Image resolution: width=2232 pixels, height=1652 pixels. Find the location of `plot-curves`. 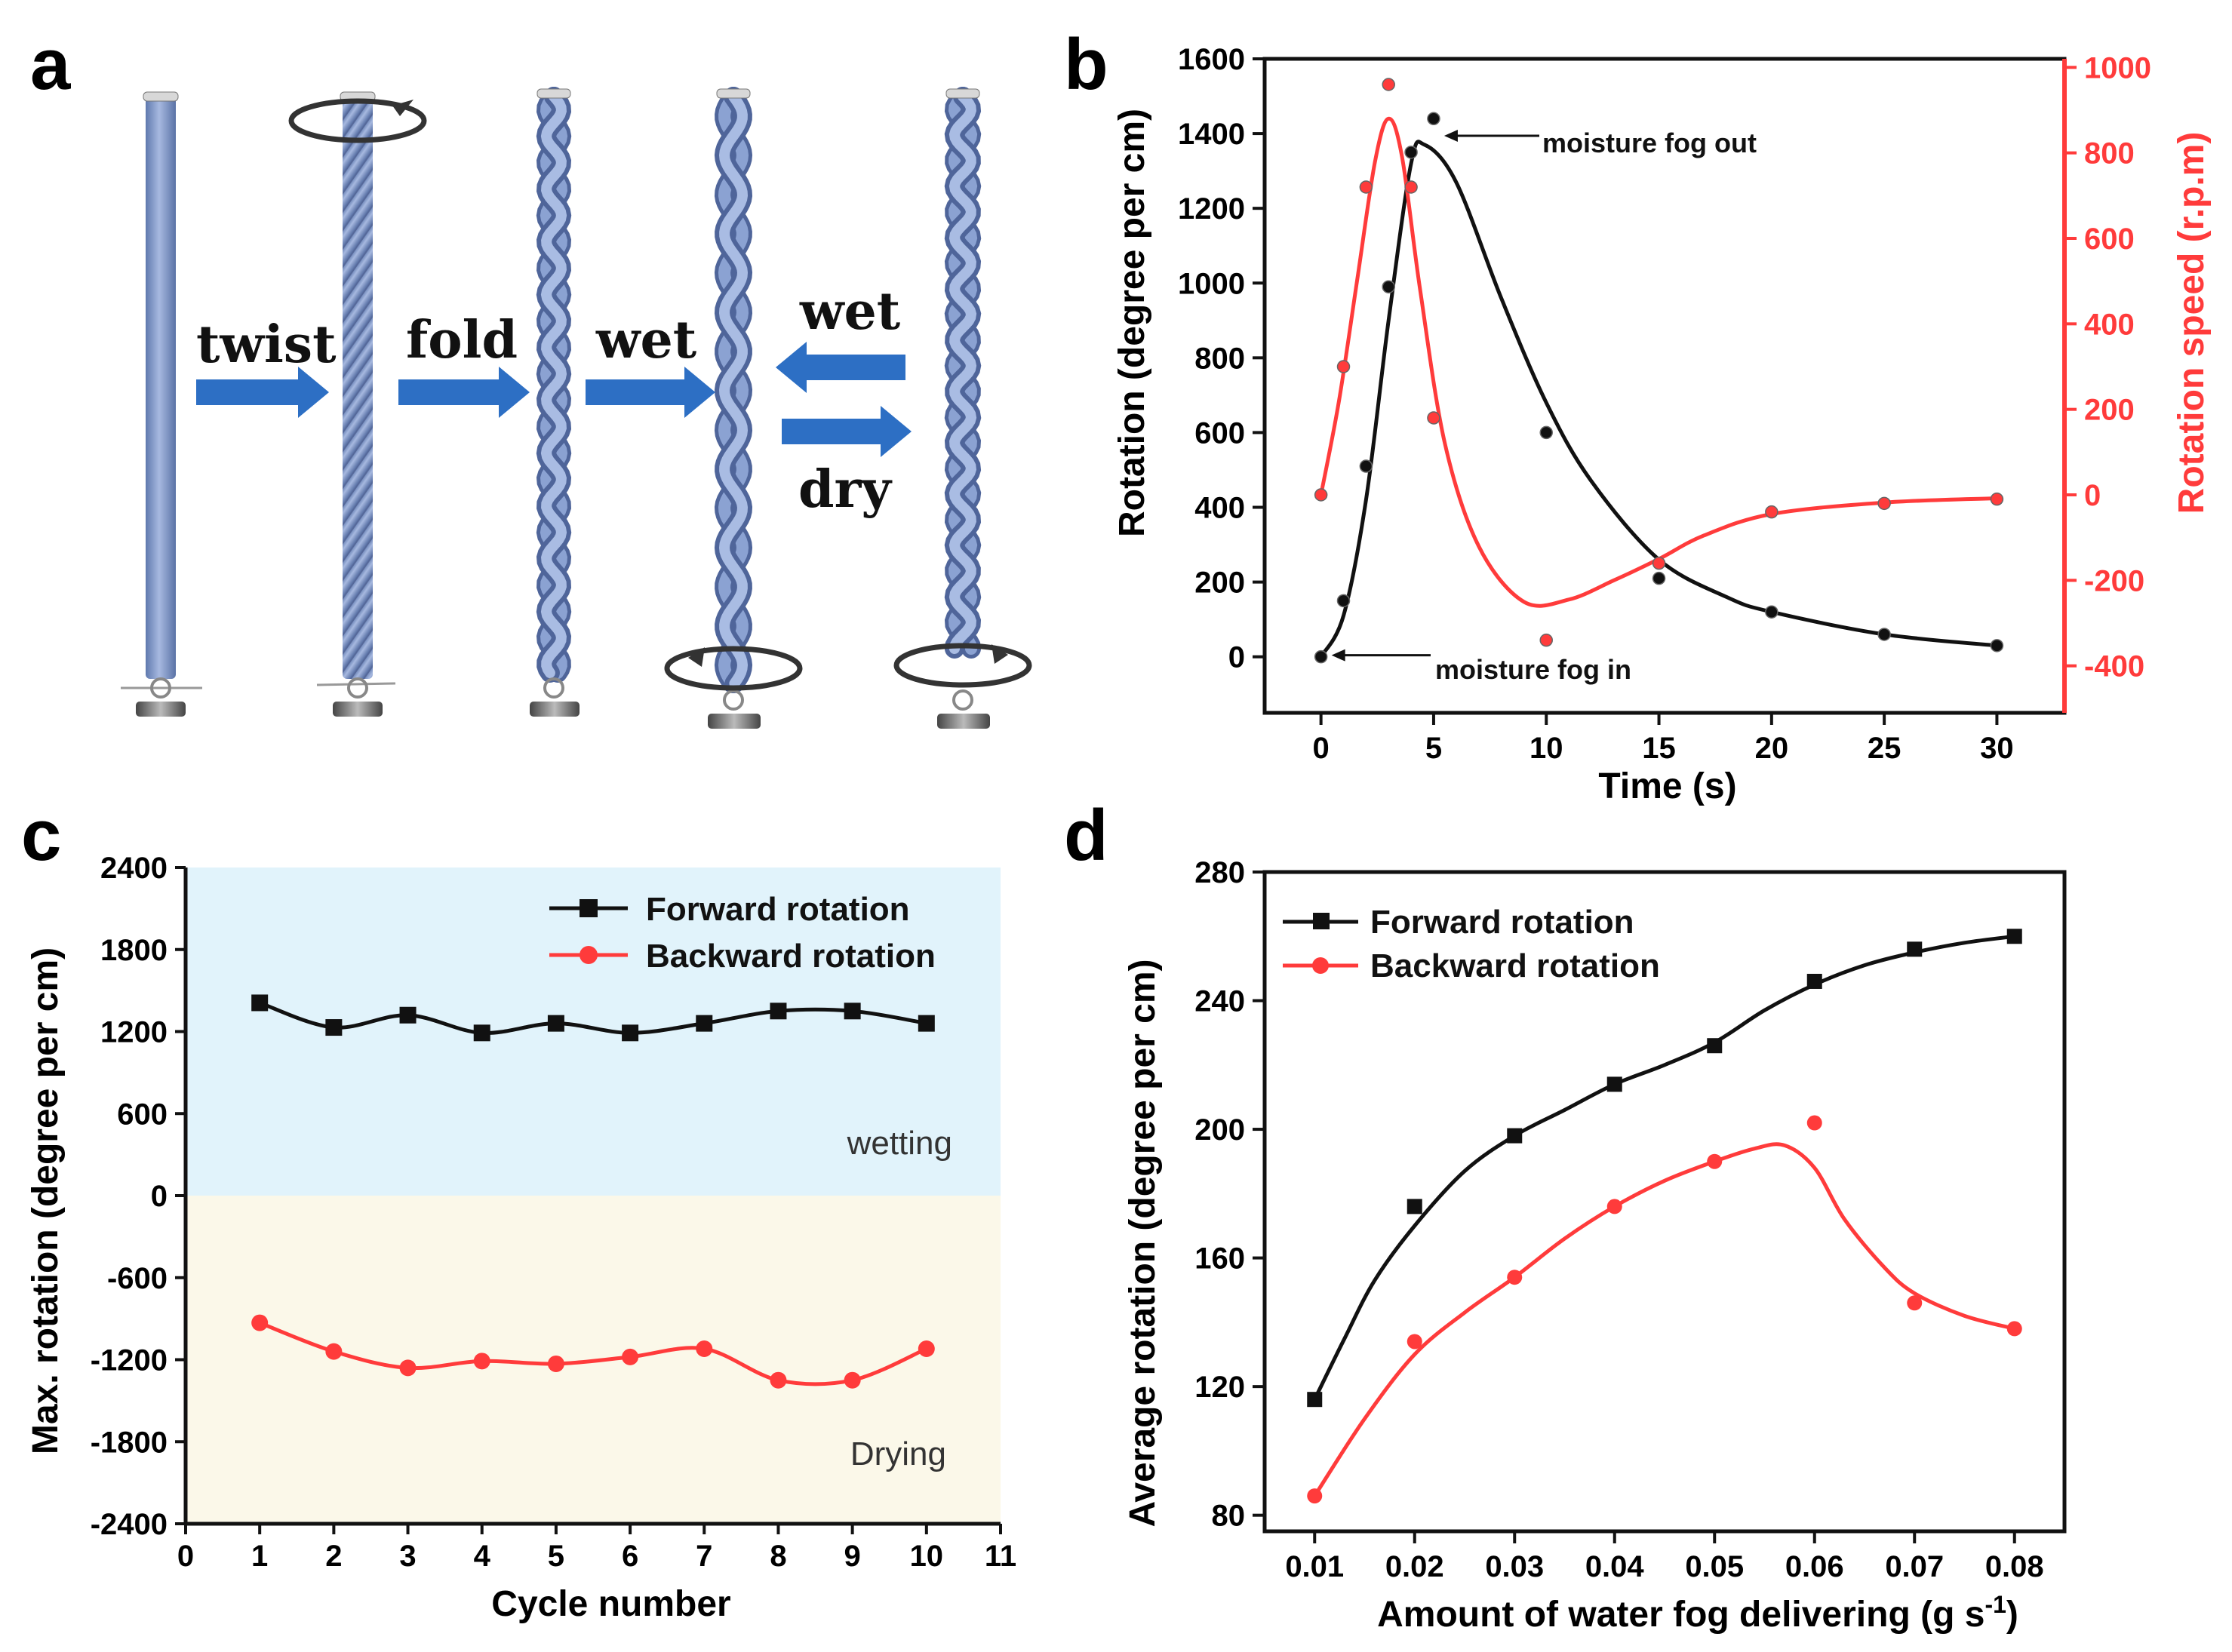

plot-curves is located at coordinates (1664, 1215).